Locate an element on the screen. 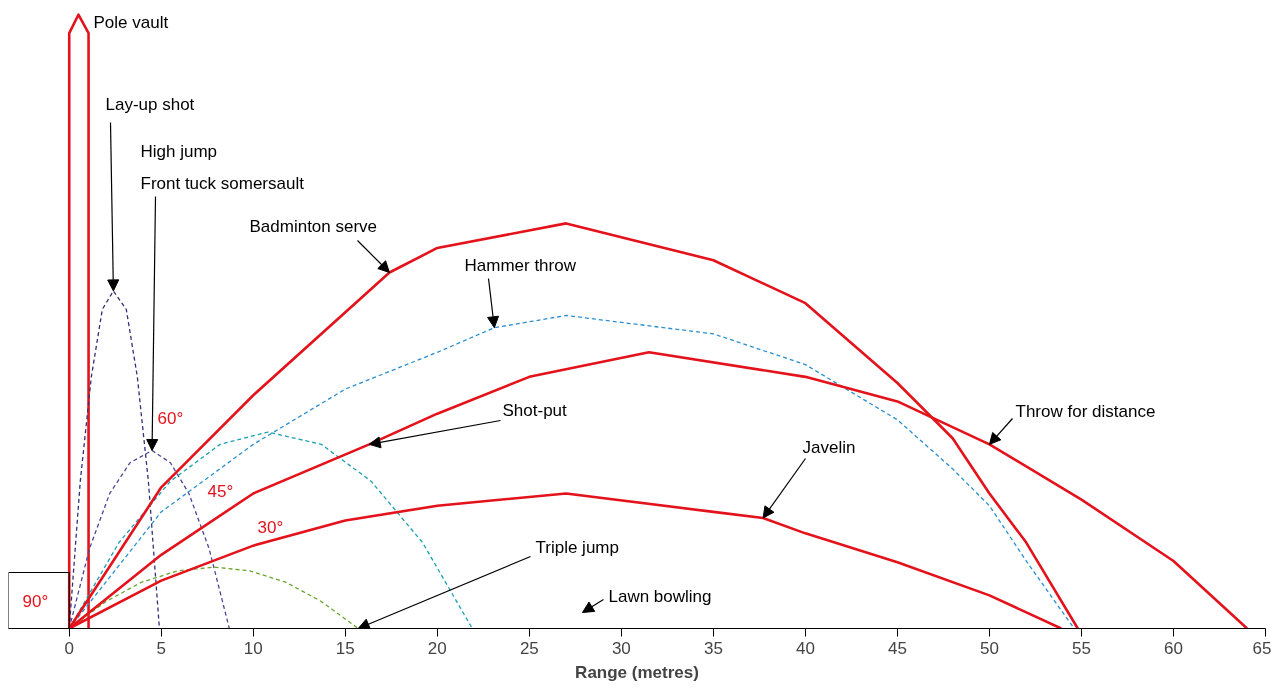 The image size is (1271, 699). annotation: Pole vault is located at coordinates (131, 22).